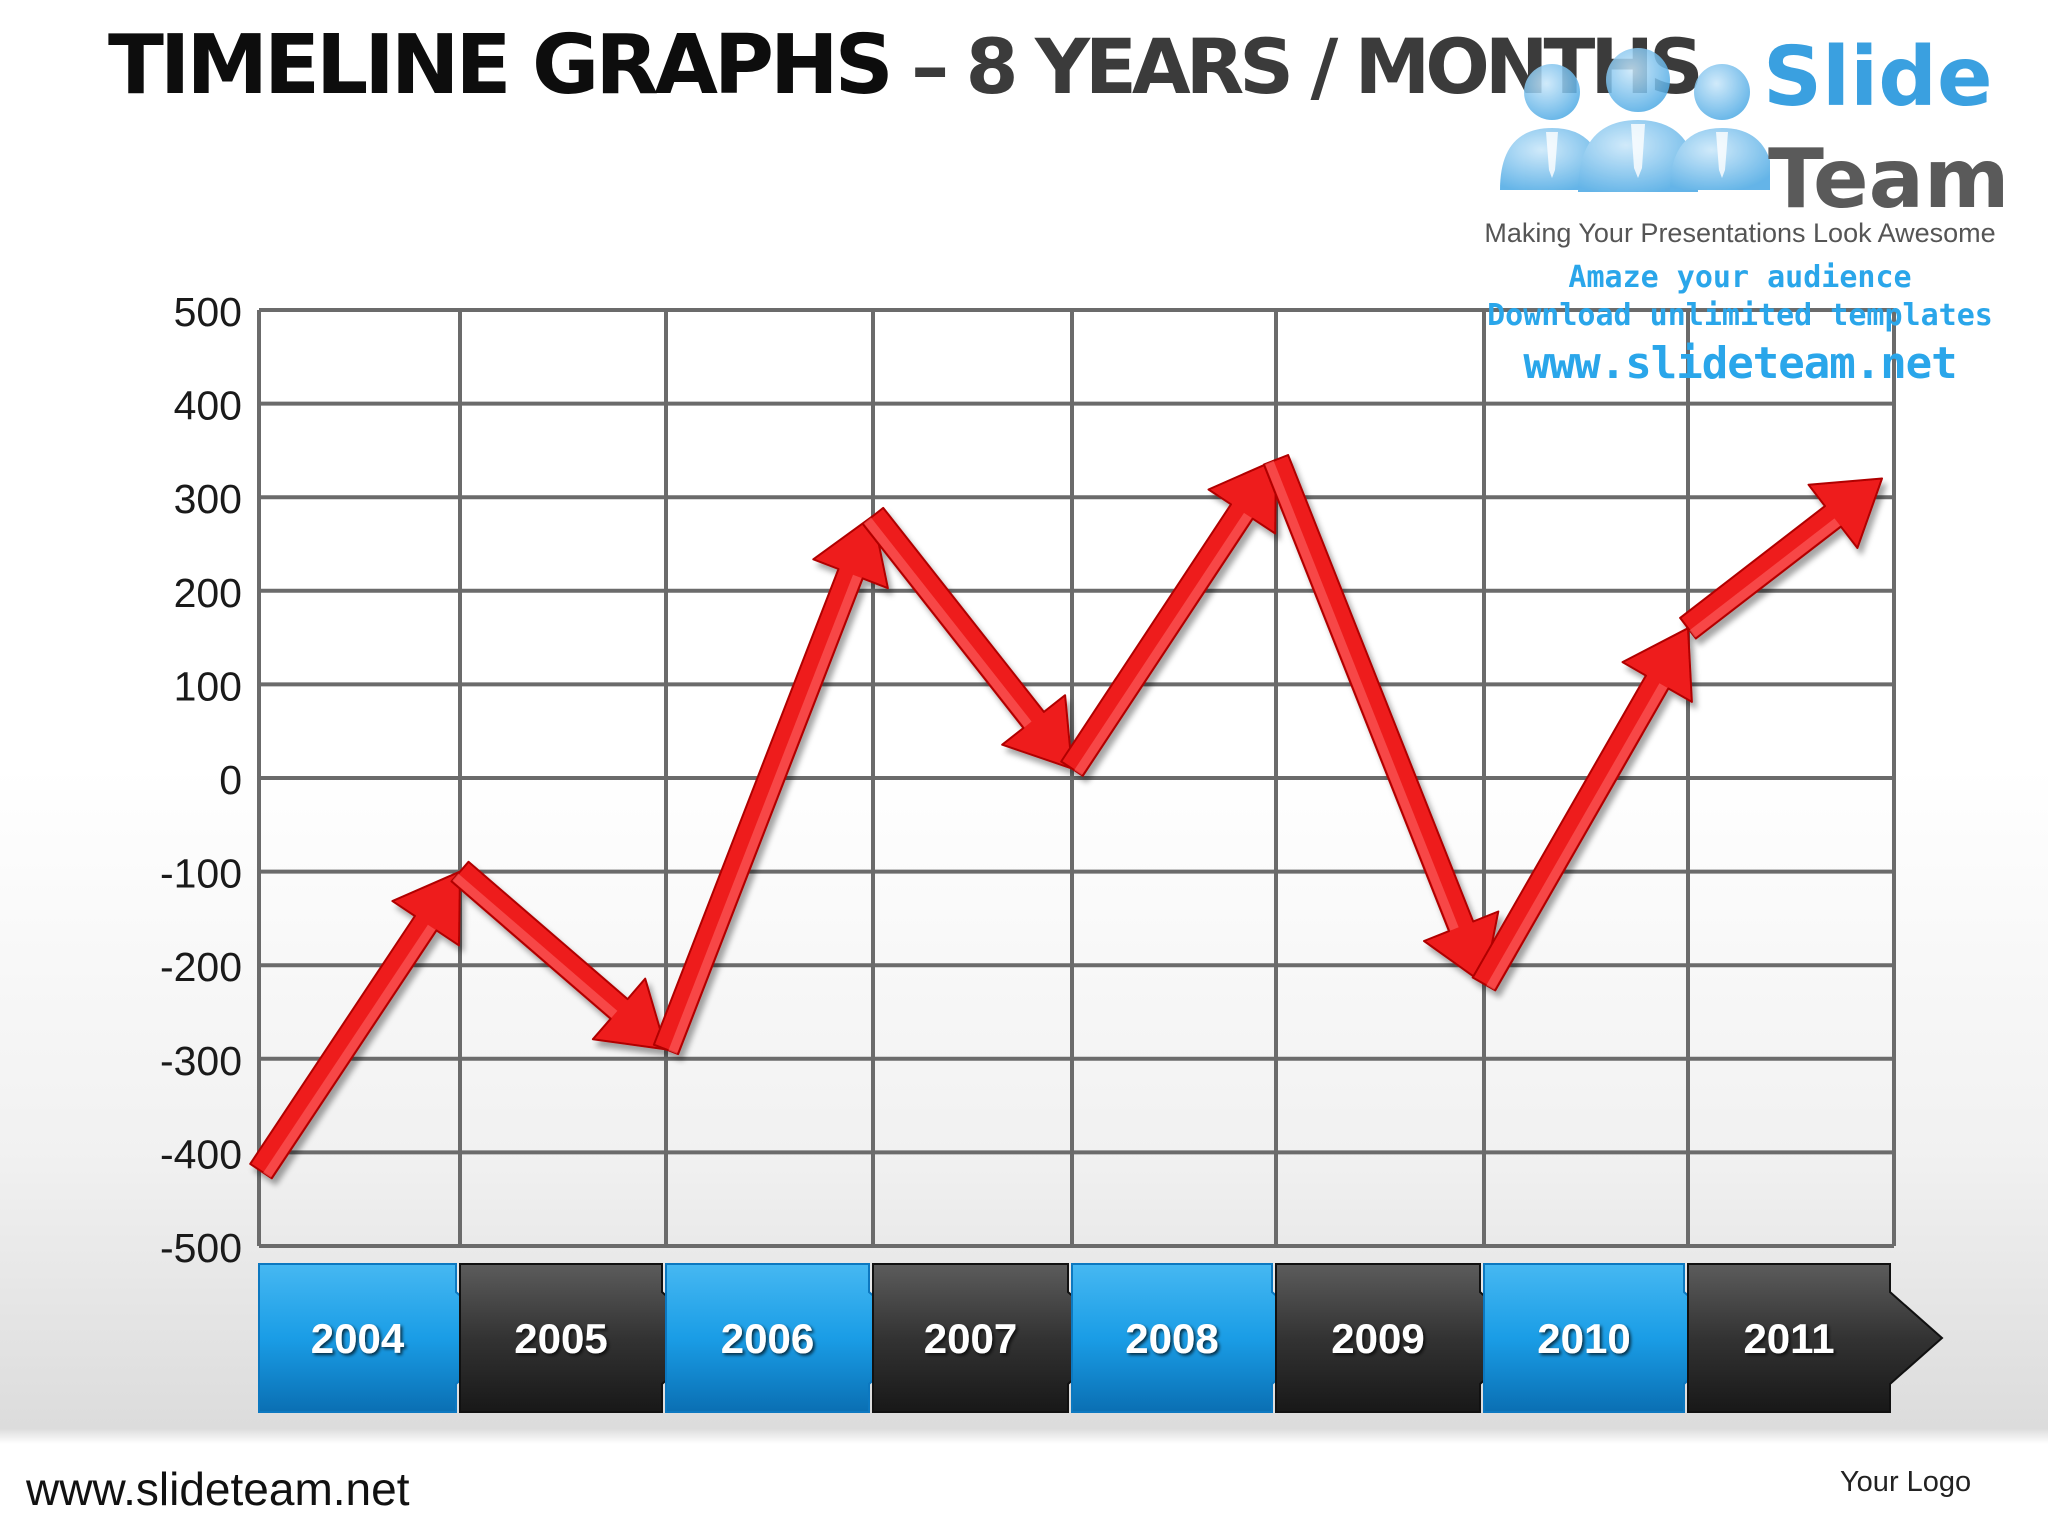 The width and height of the screenshot is (2048, 1536). I want to click on year-tab-2011, so click(1815, 1338).